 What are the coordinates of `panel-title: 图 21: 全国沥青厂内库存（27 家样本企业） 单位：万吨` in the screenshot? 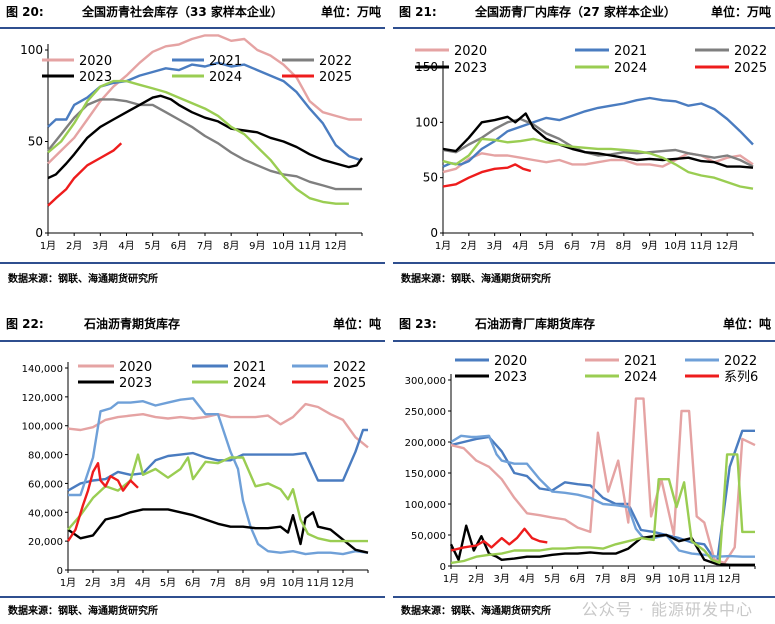 It's located at (584, 10).